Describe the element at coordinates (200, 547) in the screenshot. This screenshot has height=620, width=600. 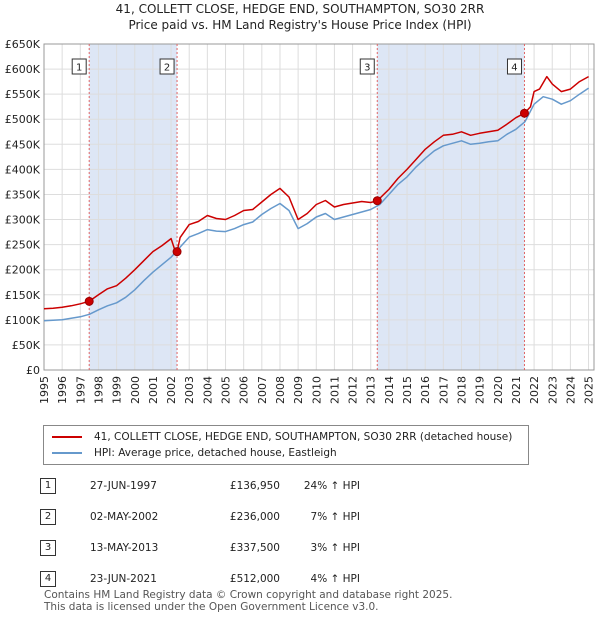
I see `table-row: 3 13-MAY-2013 £337,500 3% ↑ HPI` at that location.